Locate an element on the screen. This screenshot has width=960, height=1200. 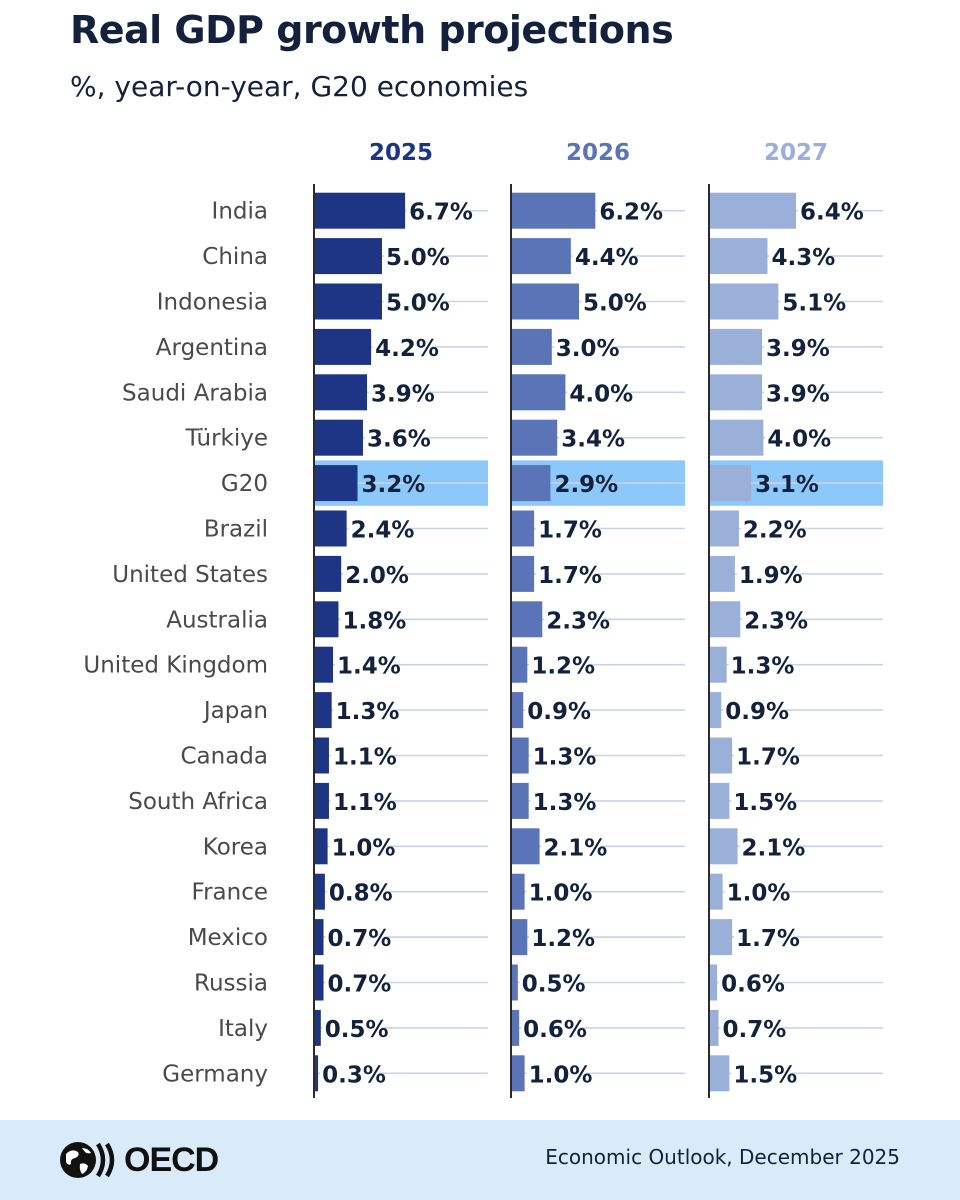
bar-2026-argentina is located at coordinates (531, 346).